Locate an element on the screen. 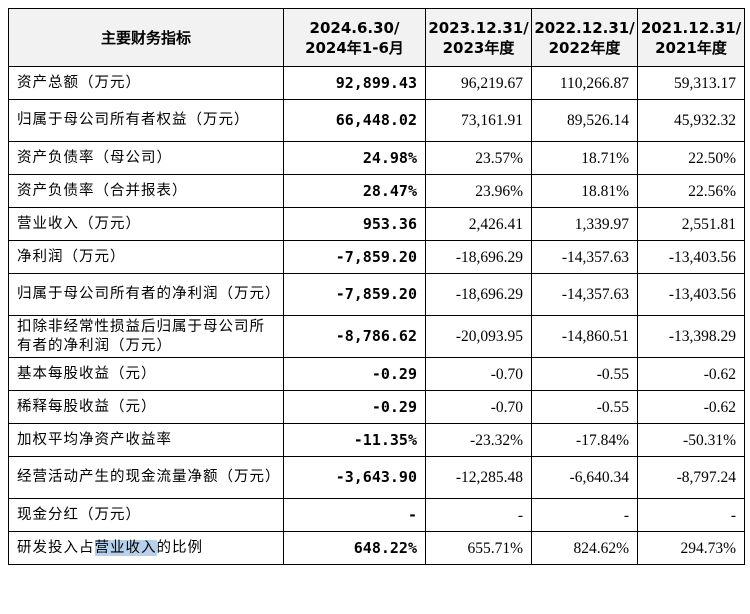 The image size is (750, 614). header-2024h1: 2024.6.30/ 2024年1-6月 is located at coordinates (354, 37).